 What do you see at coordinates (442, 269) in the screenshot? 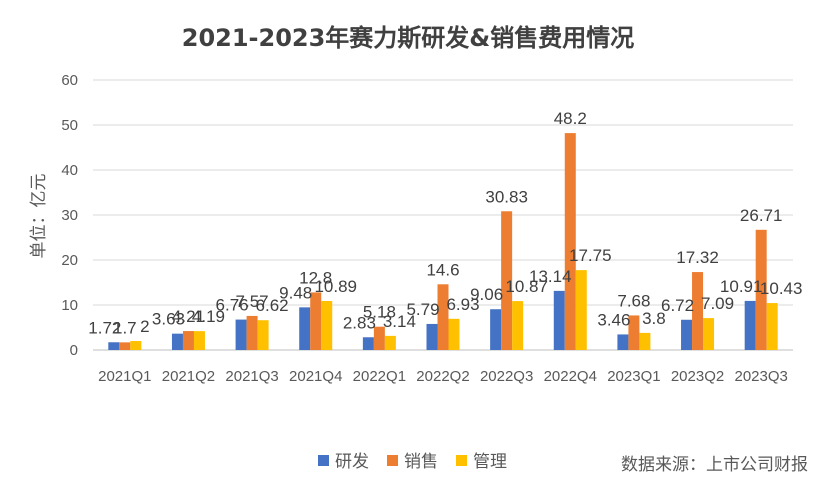
I see `data-label: 14.6` at bounding box center [442, 269].